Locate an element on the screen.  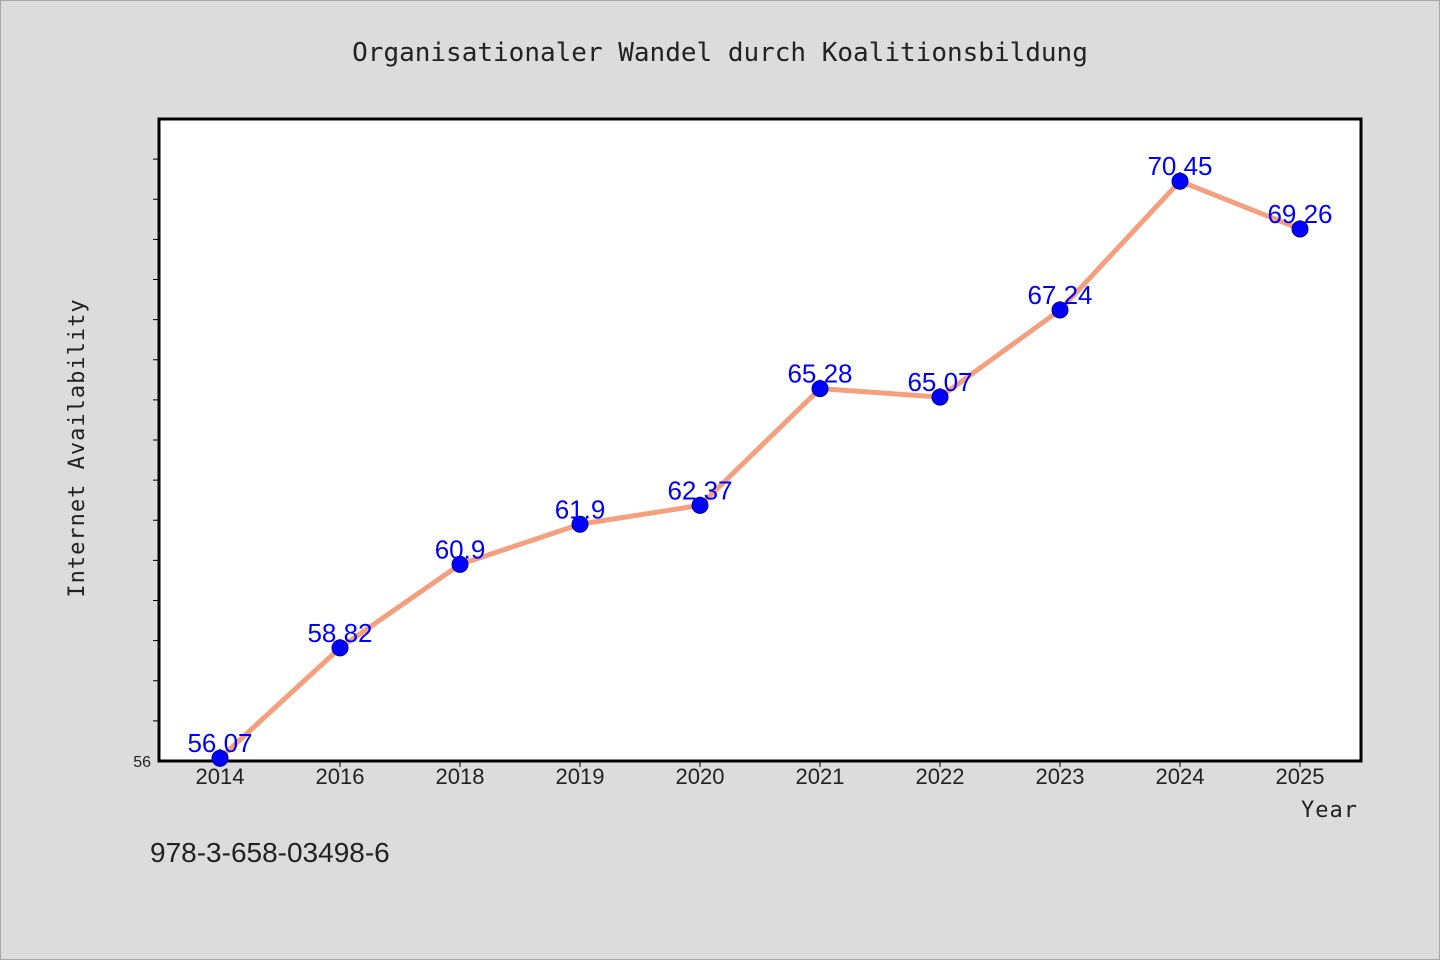
data-label: 65.28 is located at coordinates (819, 374).